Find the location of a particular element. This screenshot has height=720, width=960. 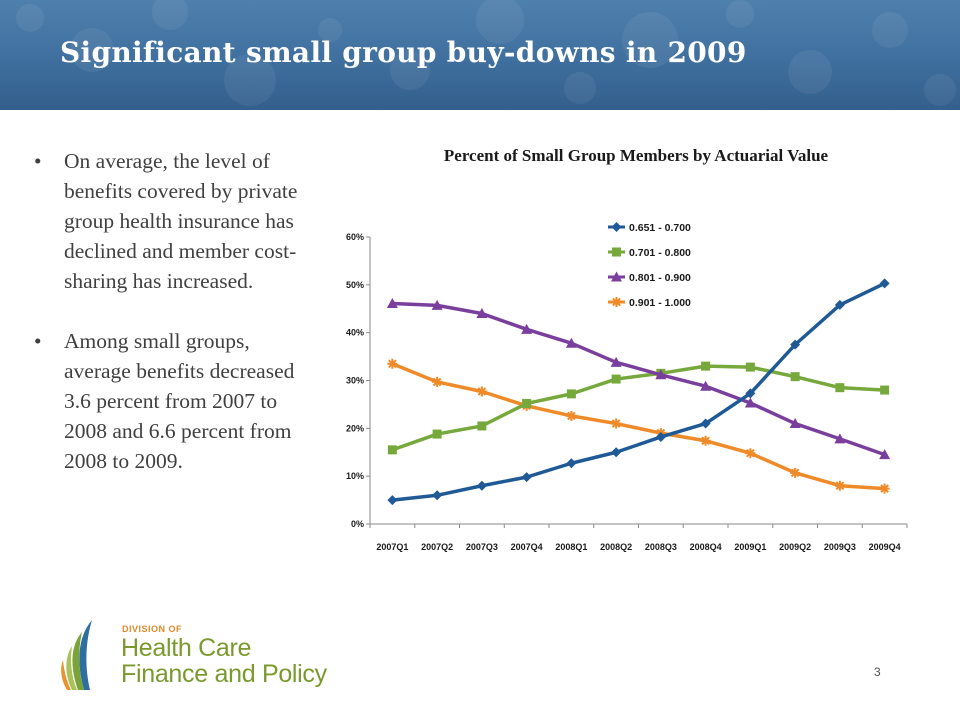

x-tick-label: 2009Q1 is located at coordinates (750, 547).